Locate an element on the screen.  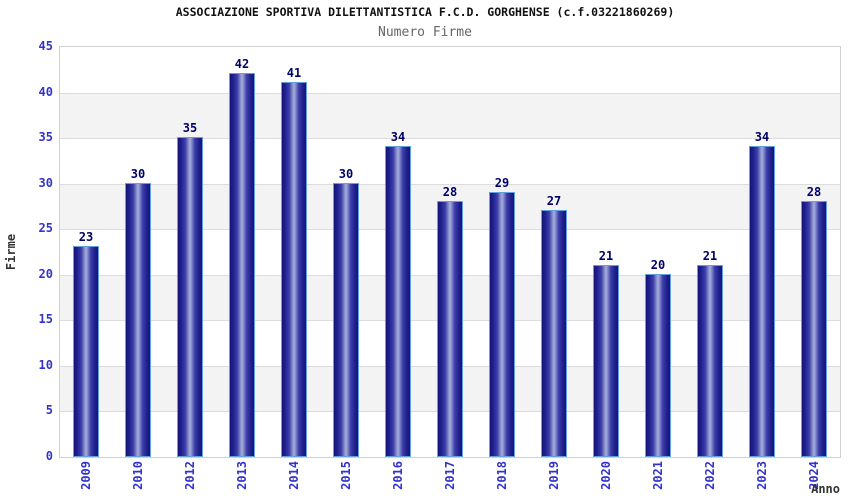
bar-value-label: 35 is located at coordinates (190, 128).